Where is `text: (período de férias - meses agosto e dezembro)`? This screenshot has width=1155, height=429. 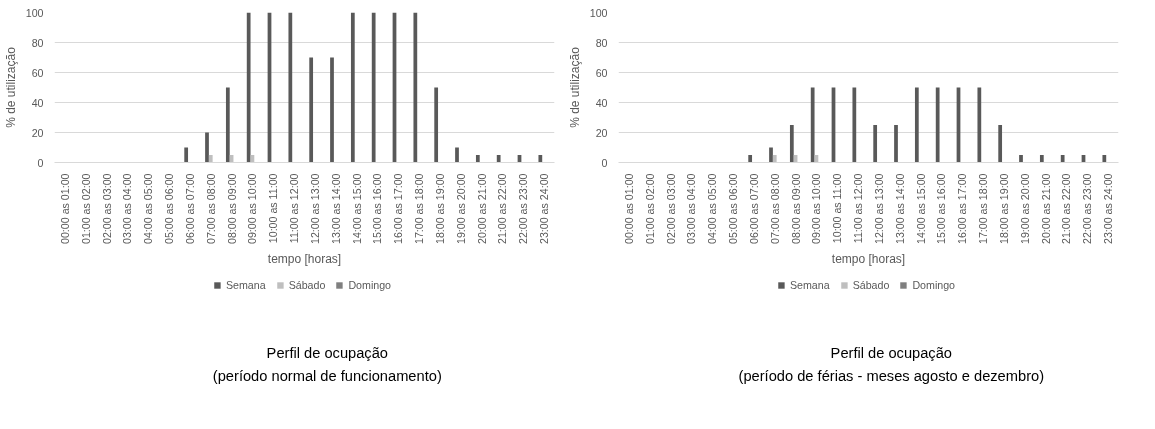 text: (período de férias - meses agosto e dezembro) is located at coordinates (891, 376).